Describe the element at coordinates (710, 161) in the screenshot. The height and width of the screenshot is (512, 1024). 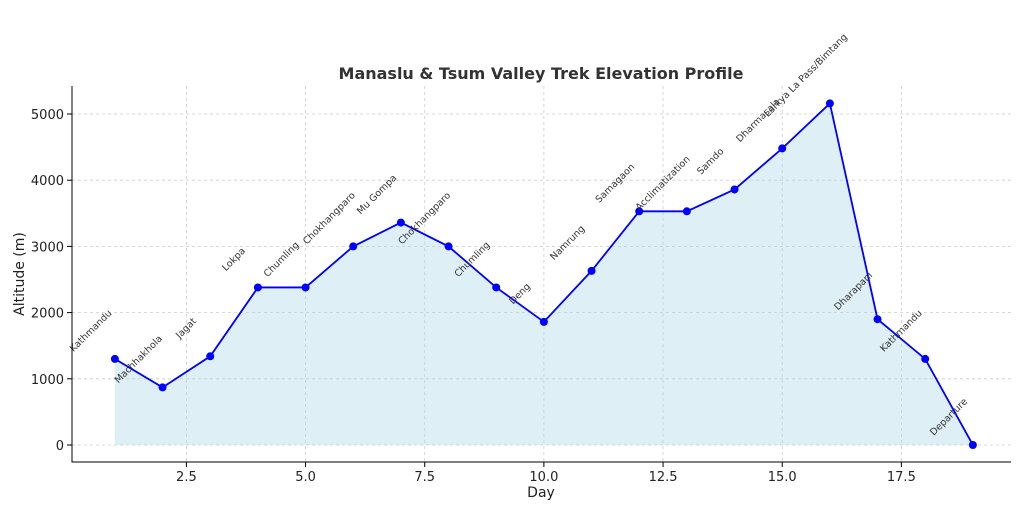
I see `point-label: Samdo` at that location.